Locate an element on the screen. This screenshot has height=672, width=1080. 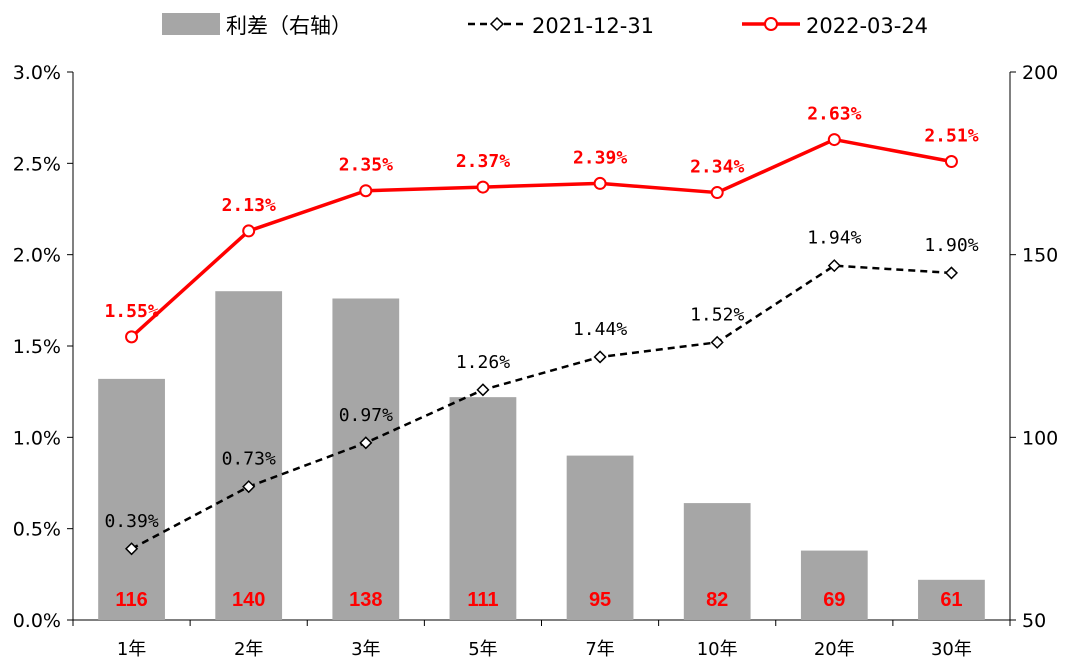
legend-marker-2022 is located at coordinates (771, 24).